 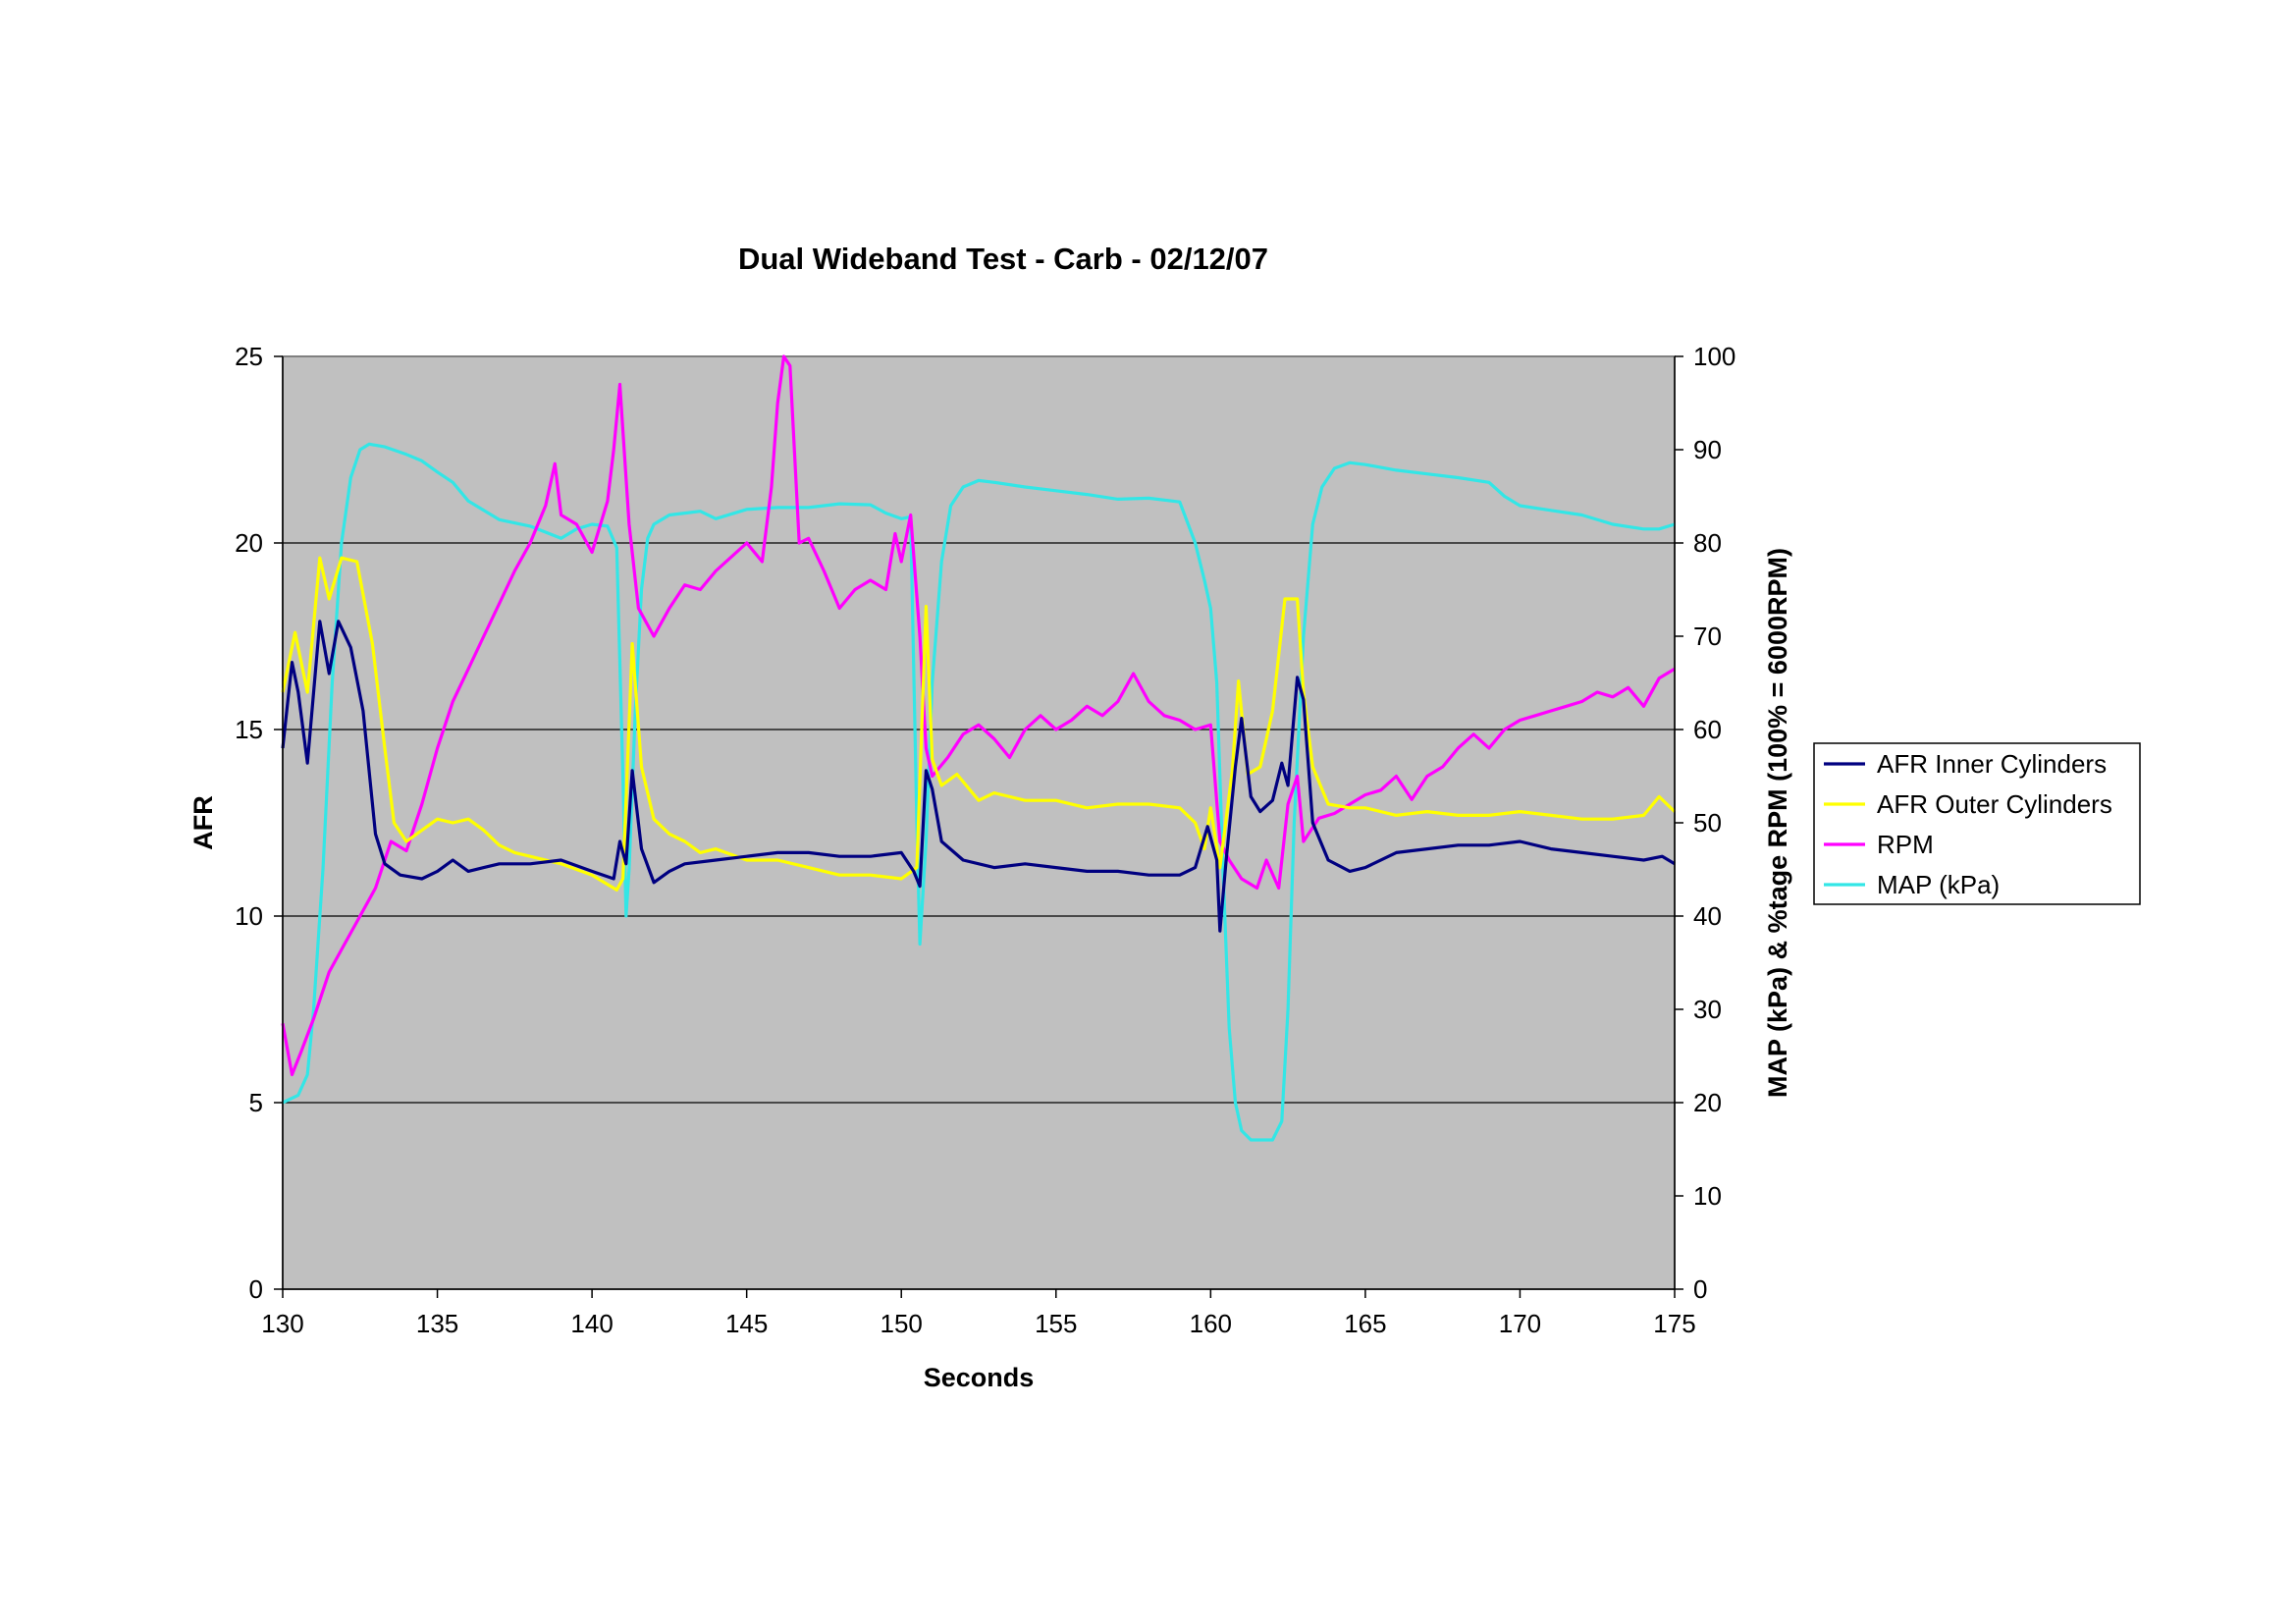 I want to click on x-tick-label: 135, so click(x=437, y=1324).